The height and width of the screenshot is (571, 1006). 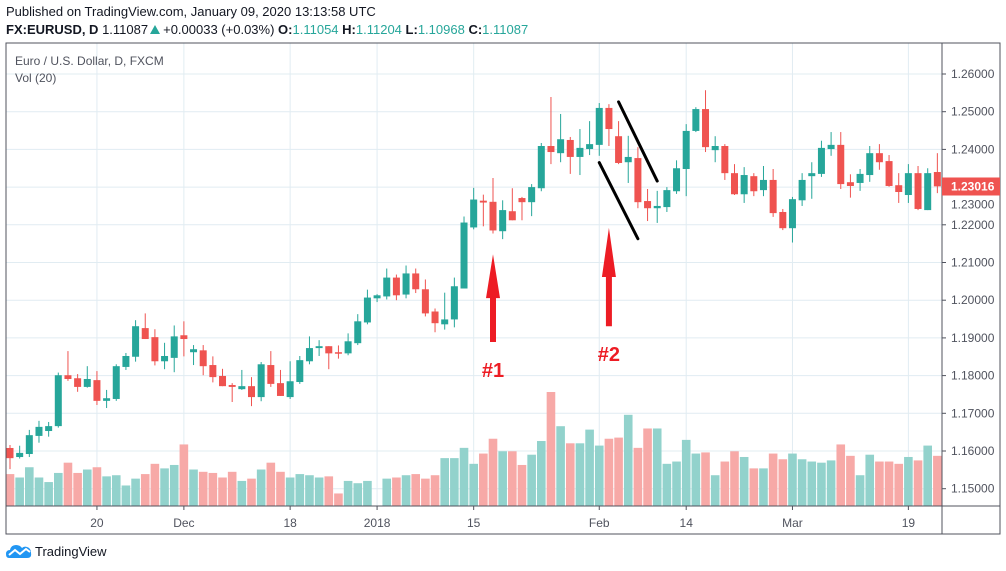 What do you see at coordinates (608, 277) in the screenshot?
I see `up-arrow-icon` at bounding box center [608, 277].